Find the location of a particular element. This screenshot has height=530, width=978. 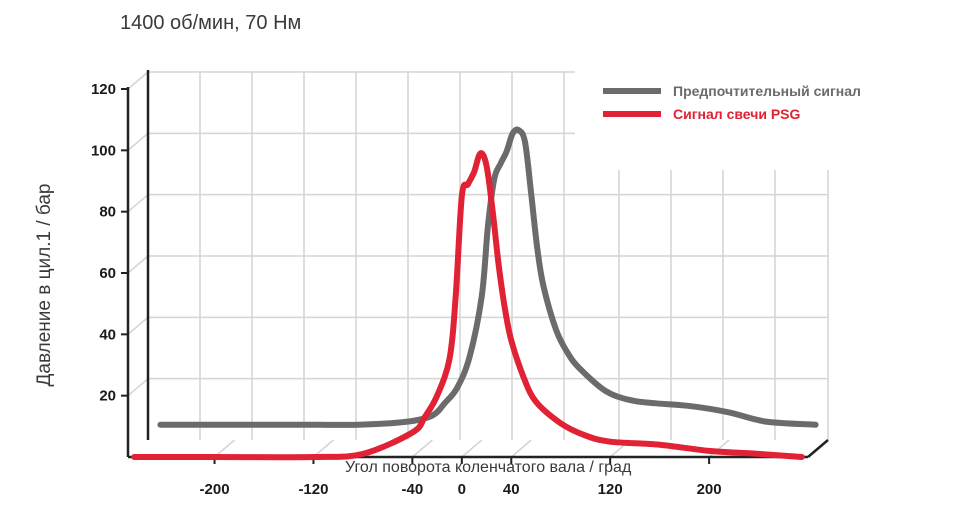

x-axis-end is located at coordinates (818, 448).